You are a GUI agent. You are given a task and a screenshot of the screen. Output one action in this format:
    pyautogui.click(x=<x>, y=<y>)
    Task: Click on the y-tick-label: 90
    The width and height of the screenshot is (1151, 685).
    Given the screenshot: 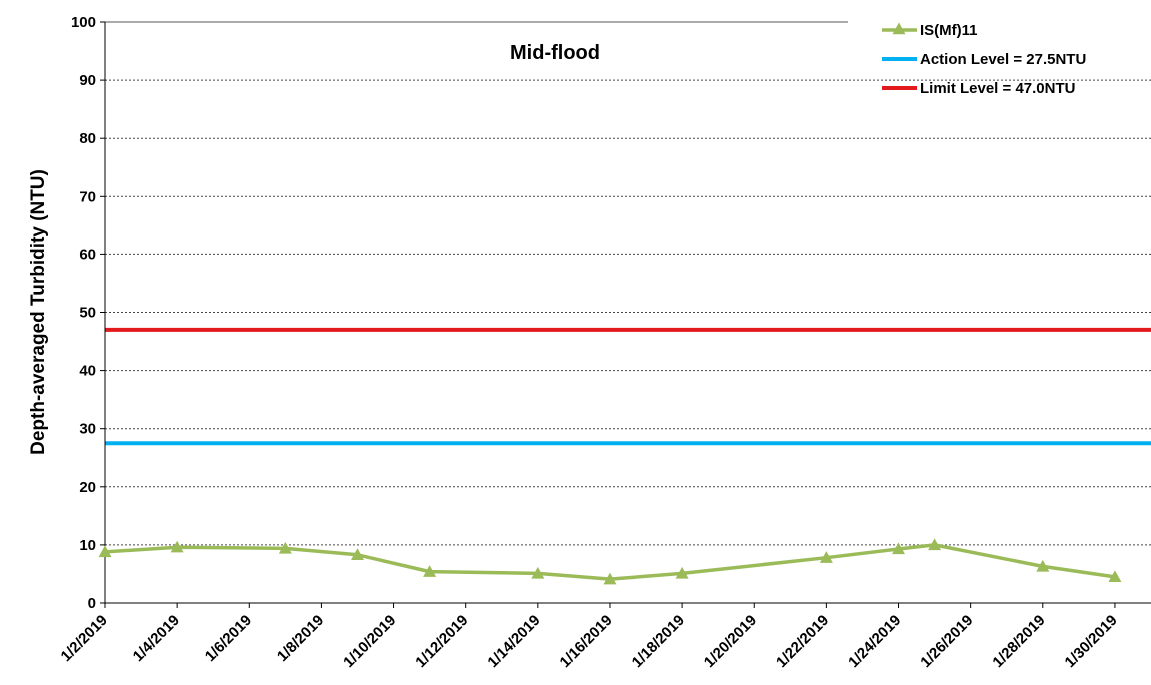 What is the action you would take?
    pyautogui.click(x=87, y=80)
    